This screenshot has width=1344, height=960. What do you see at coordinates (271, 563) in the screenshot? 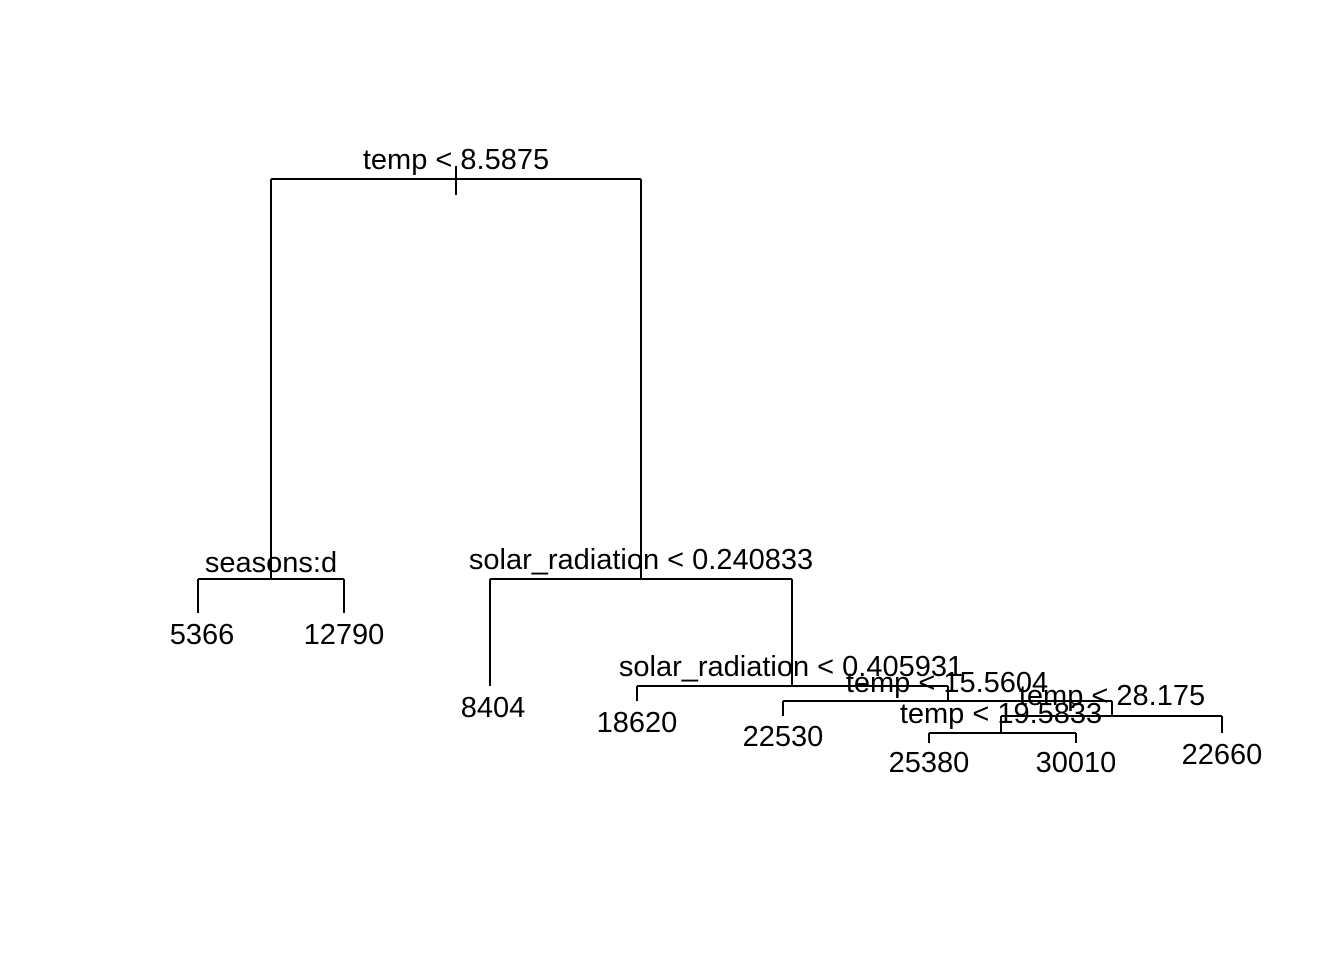
I see `split-label-seasons: seasons:d` at bounding box center [271, 563].